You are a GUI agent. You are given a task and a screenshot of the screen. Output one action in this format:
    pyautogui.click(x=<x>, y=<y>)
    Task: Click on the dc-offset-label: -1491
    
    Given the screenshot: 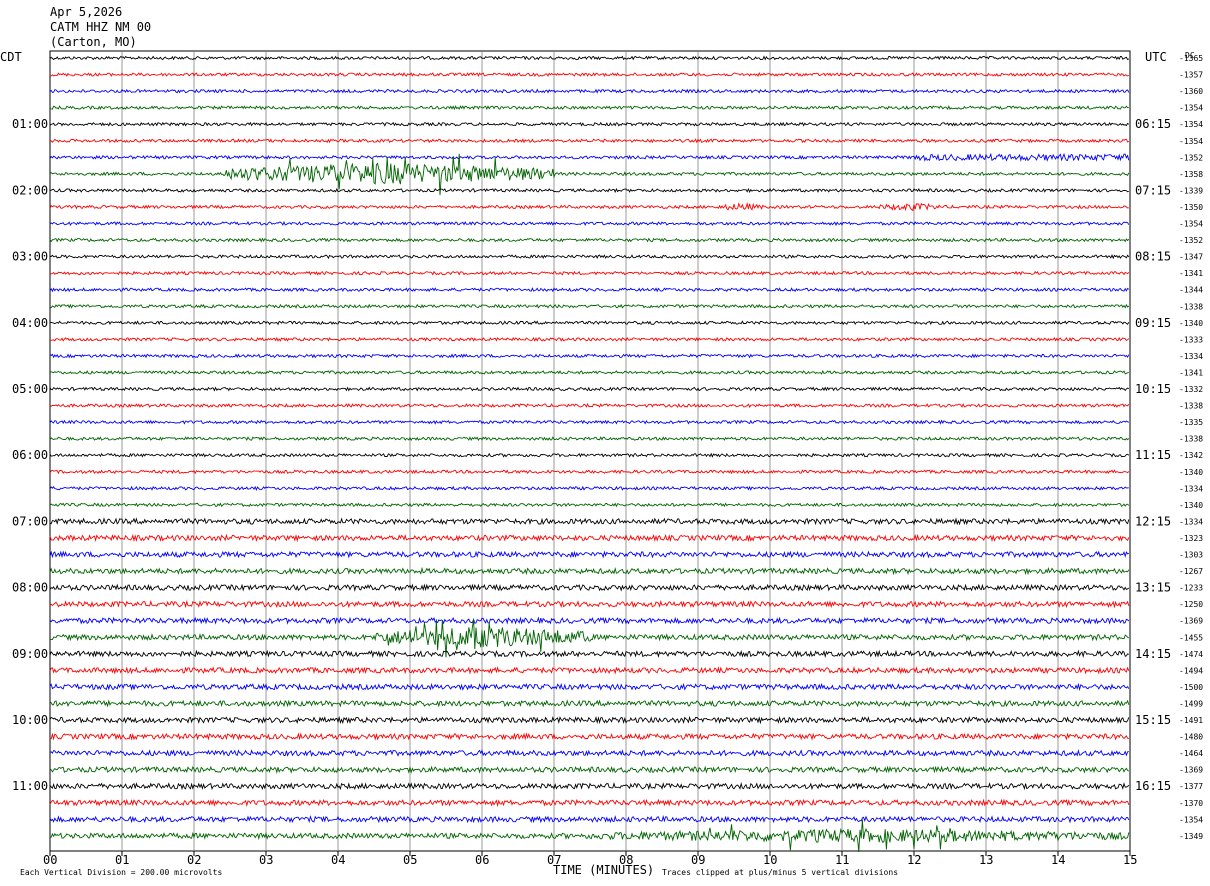 What is the action you would take?
    pyautogui.click(x=1191, y=720)
    